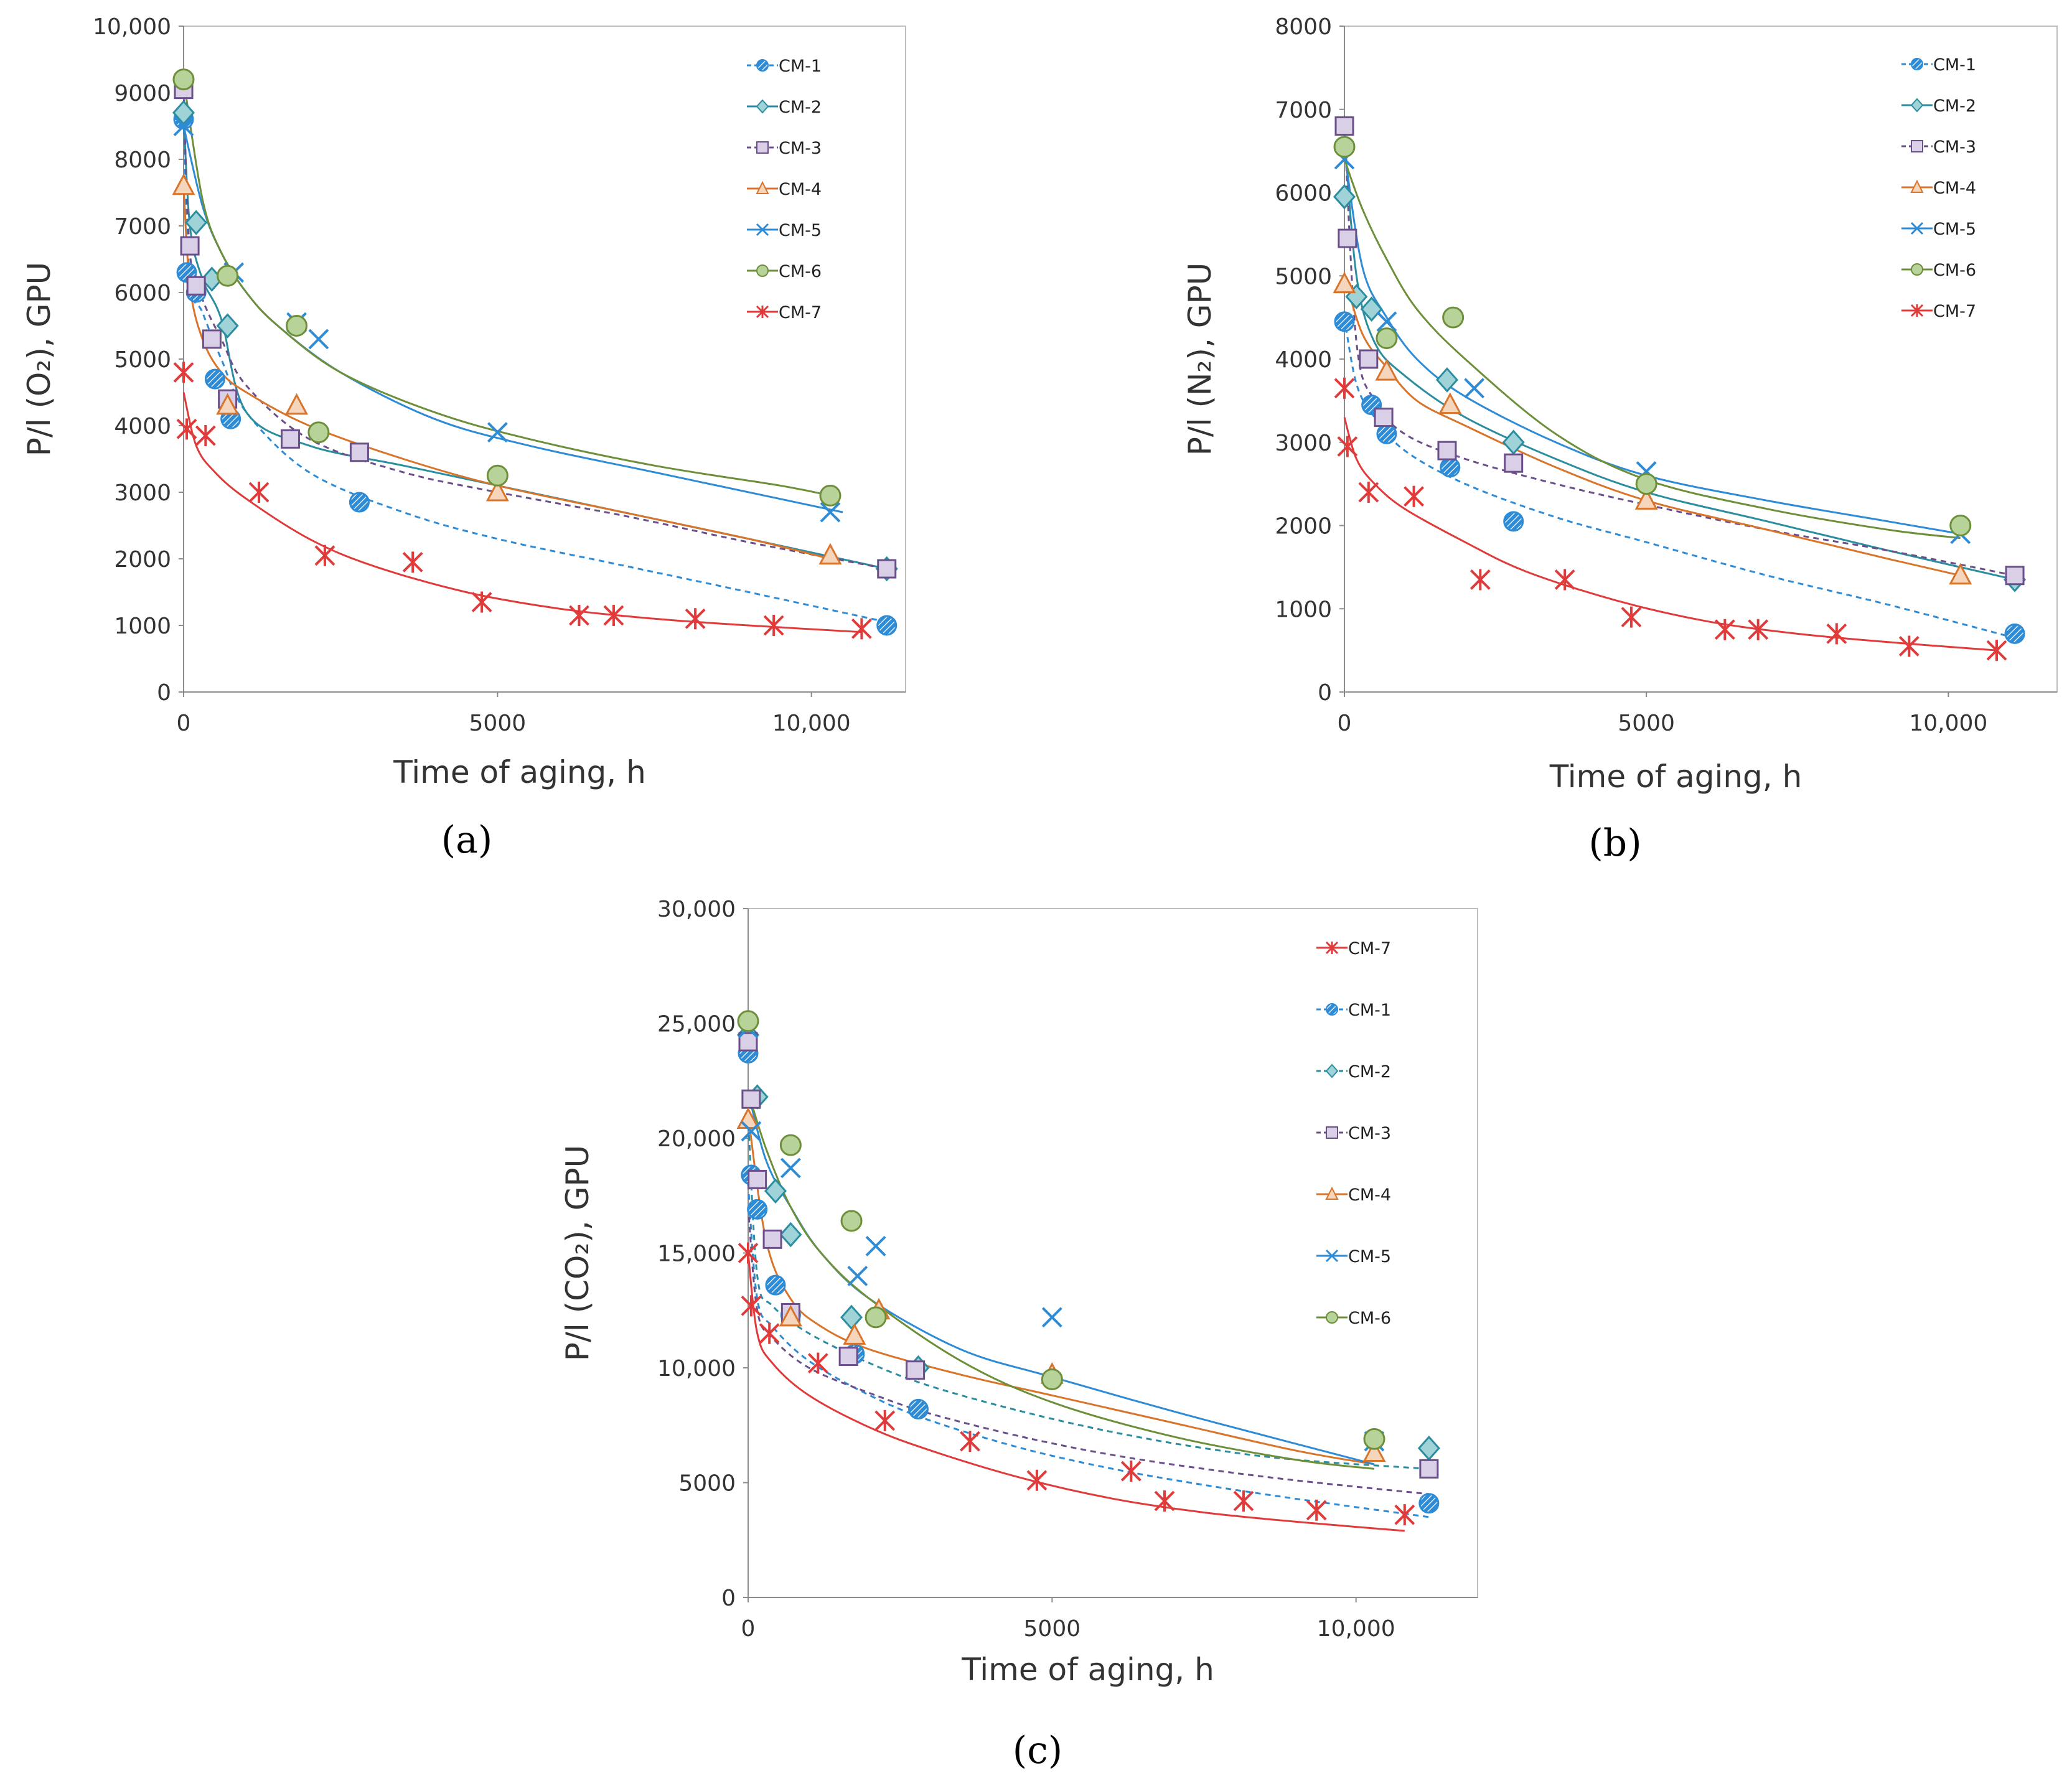 The height and width of the screenshot is (1786, 2072). Describe the element at coordinates (142, 560) in the screenshot. I see `y-tick-label: 2000` at that location.